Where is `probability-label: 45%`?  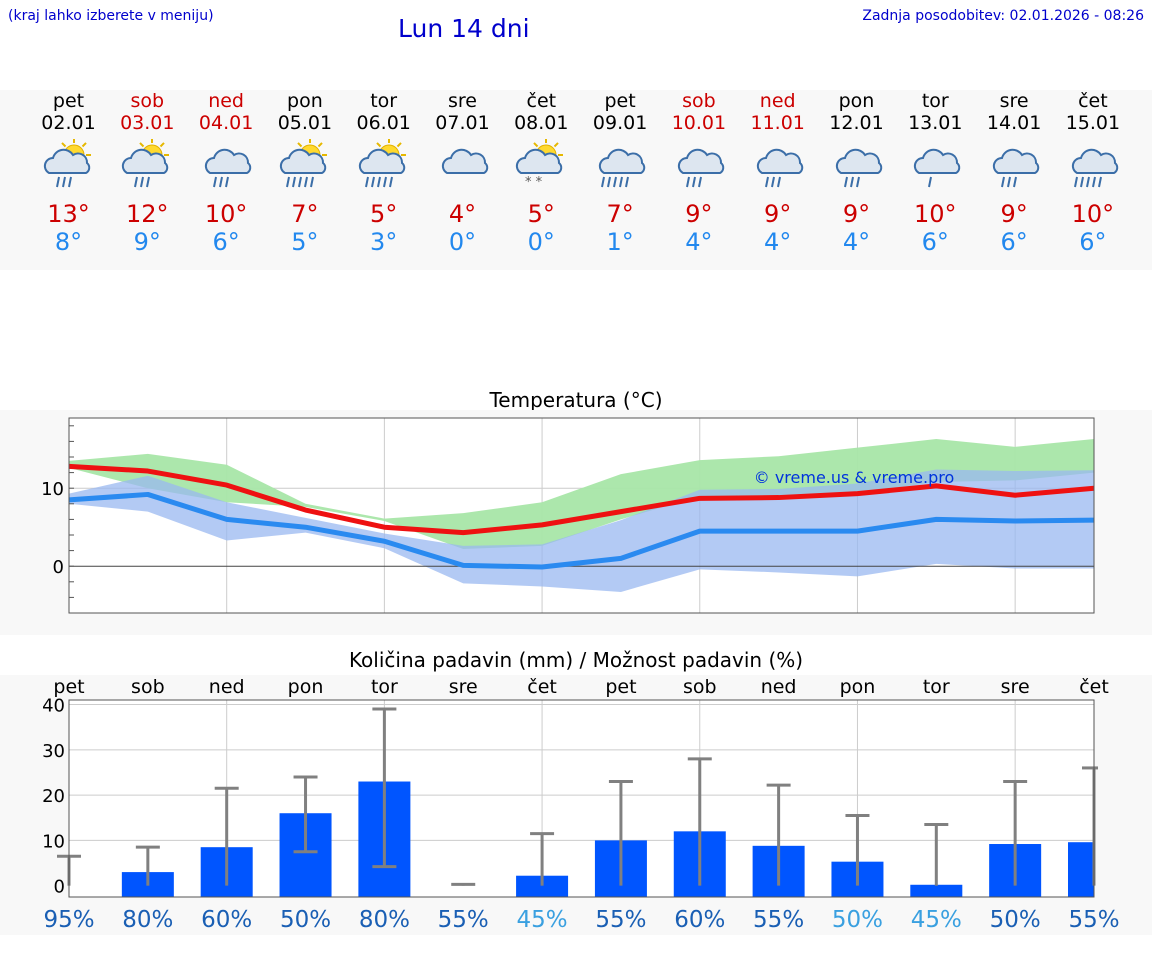
probability-label: 45% is located at coordinates (542, 920).